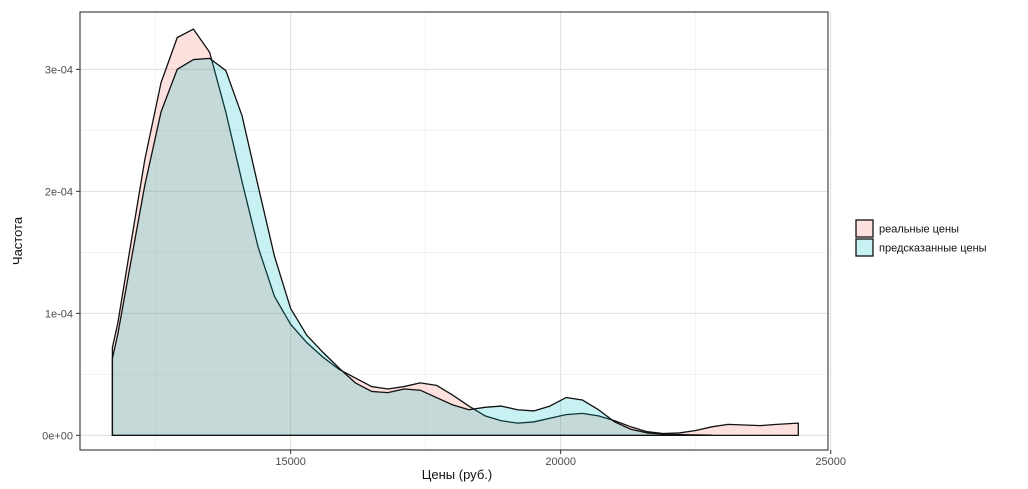  Describe the element at coordinates (290, 462) in the screenshot. I see `x-tick-label: 15000` at that location.